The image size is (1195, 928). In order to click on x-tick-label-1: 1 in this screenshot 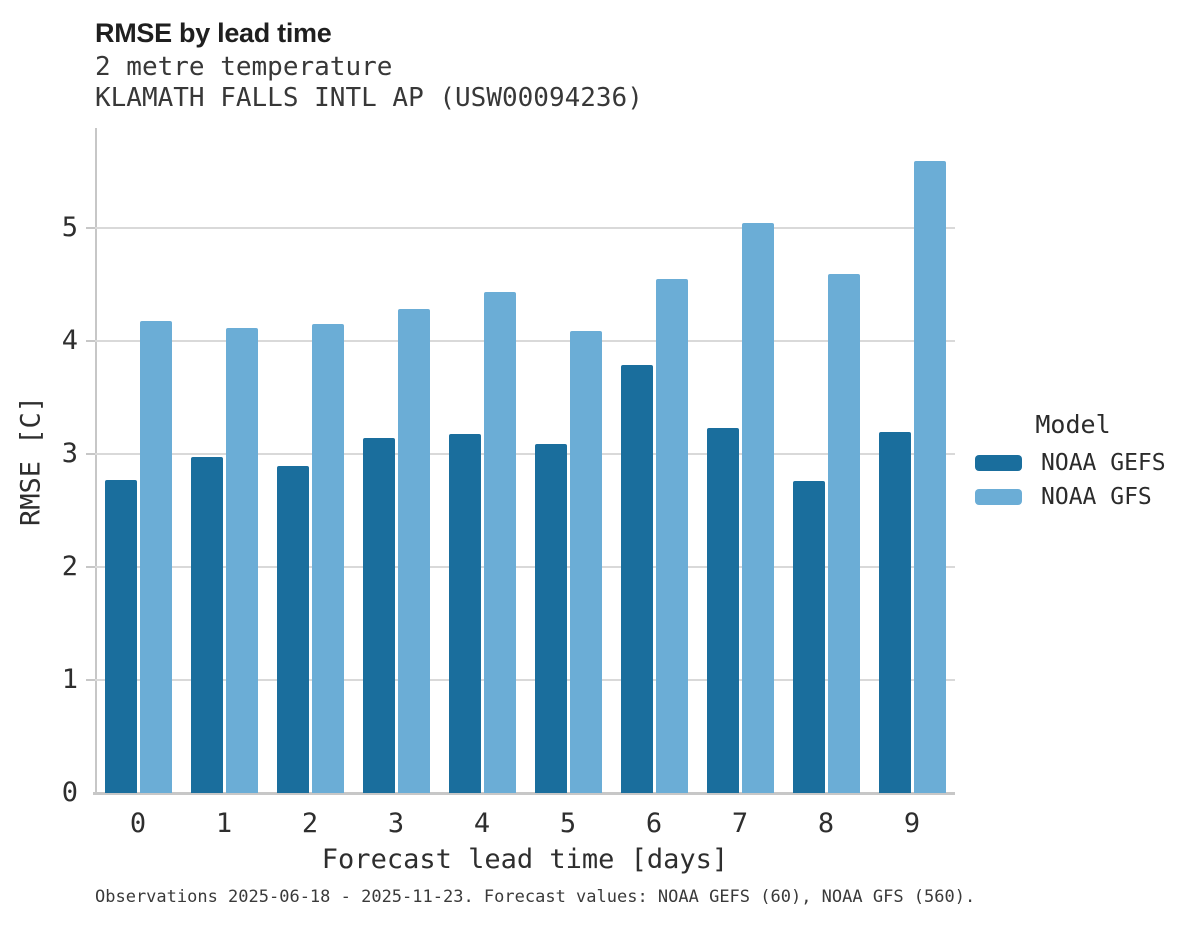, I will do `click(224, 823)`.